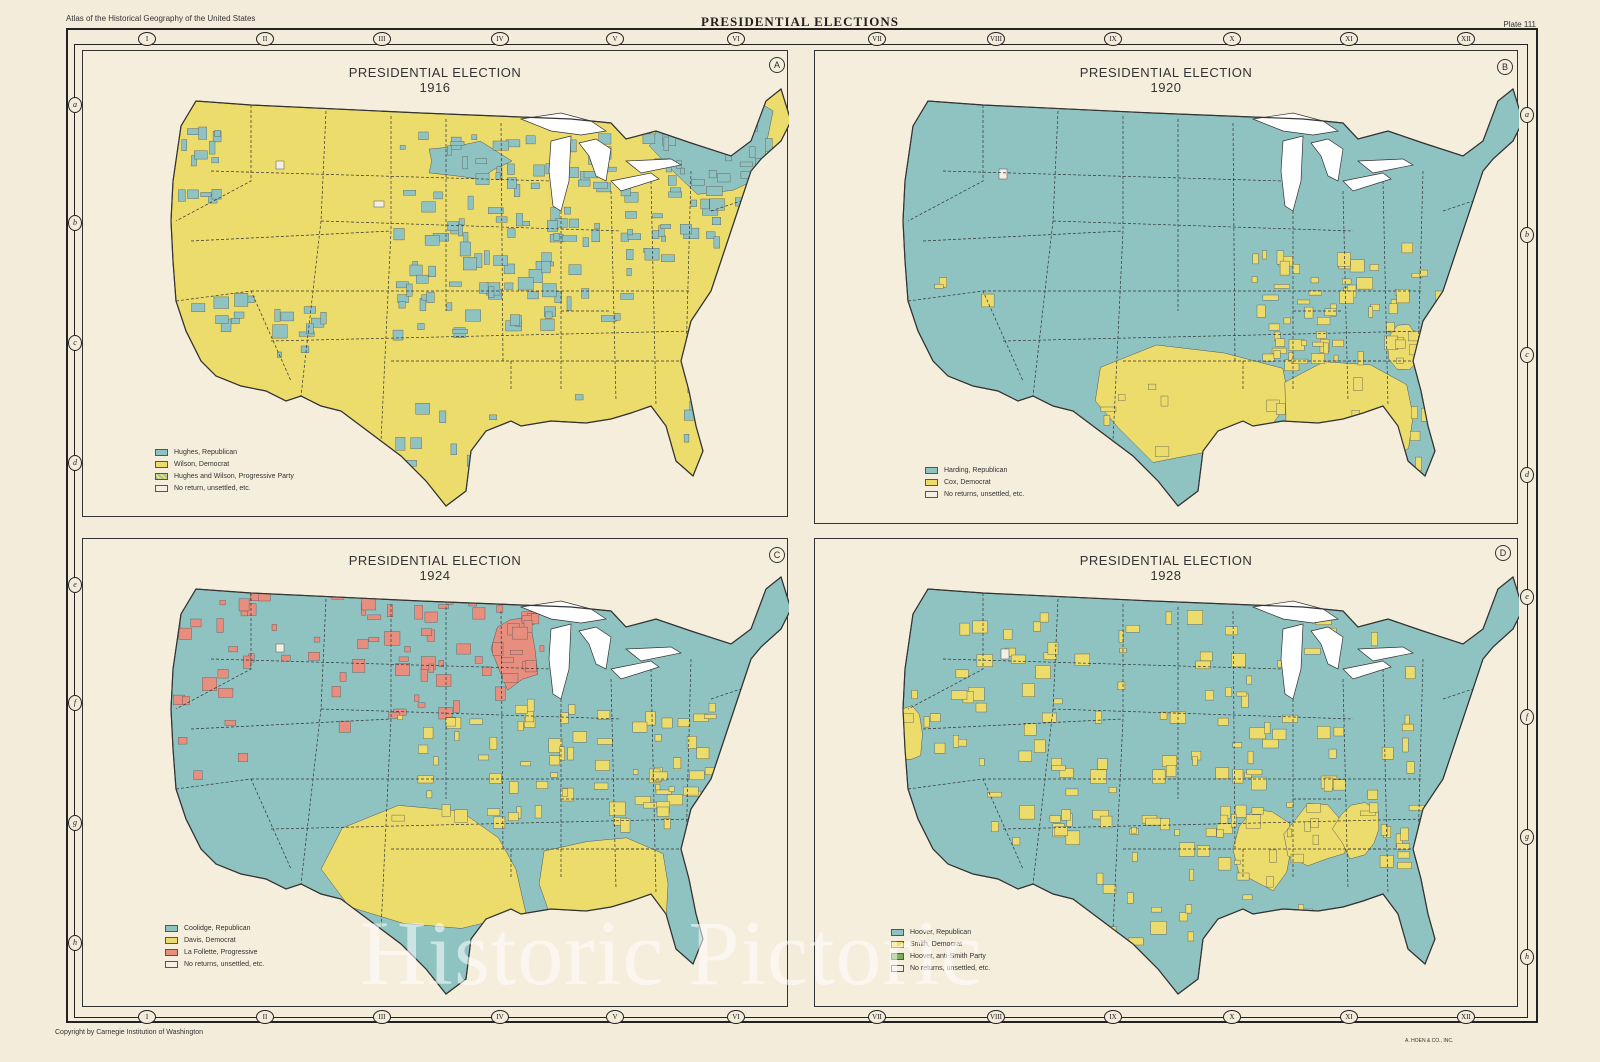  I want to click on bottom-grid-band: I II III IV V VI VII VIII IX X XI XII, so click(800, 1017).